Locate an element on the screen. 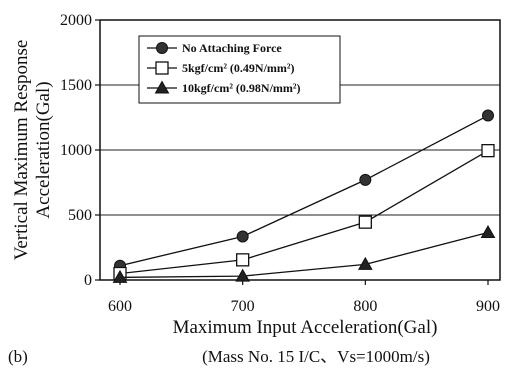 This screenshot has width=511, height=379. x-axis-label: Maximum Input Acceleration(Gal) is located at coordinates (305, 327).